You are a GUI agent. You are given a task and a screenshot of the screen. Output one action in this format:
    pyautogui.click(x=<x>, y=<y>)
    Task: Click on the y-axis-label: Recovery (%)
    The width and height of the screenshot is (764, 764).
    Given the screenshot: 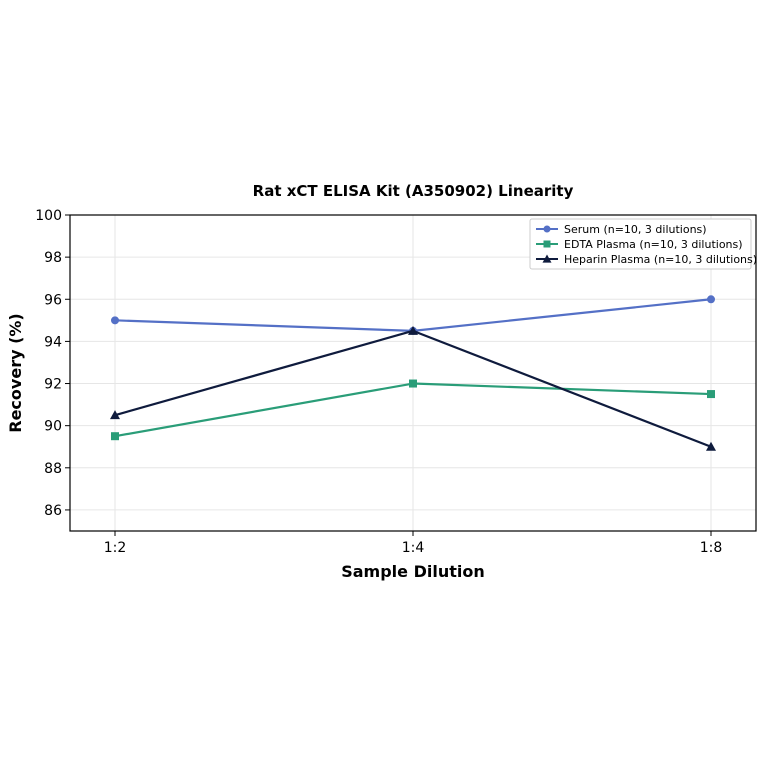 What is the action you would take?
    pyautogui.click(x=15, y=372)
    